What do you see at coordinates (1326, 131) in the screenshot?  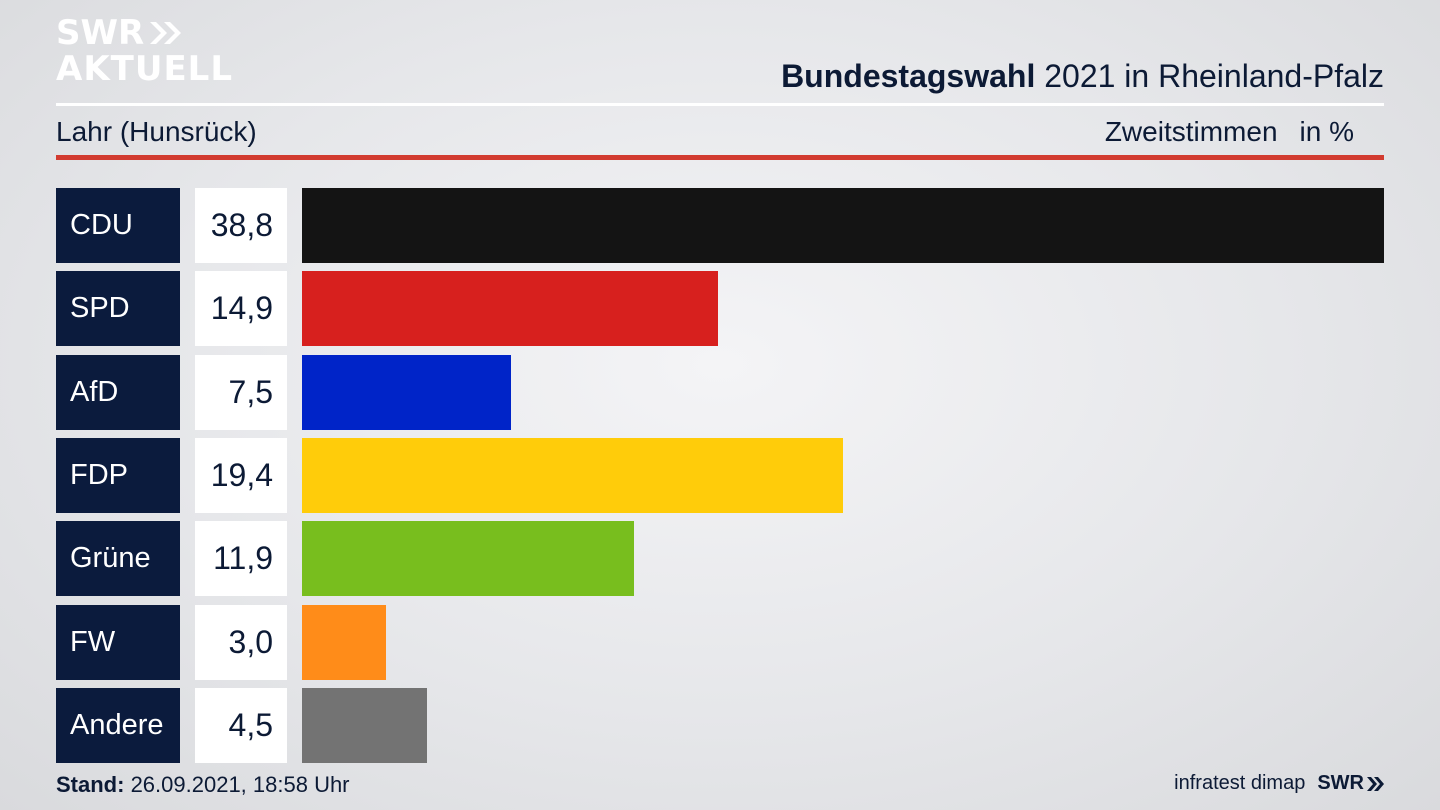 I see `unit-label: in %` at bounding box center [1326, 131].